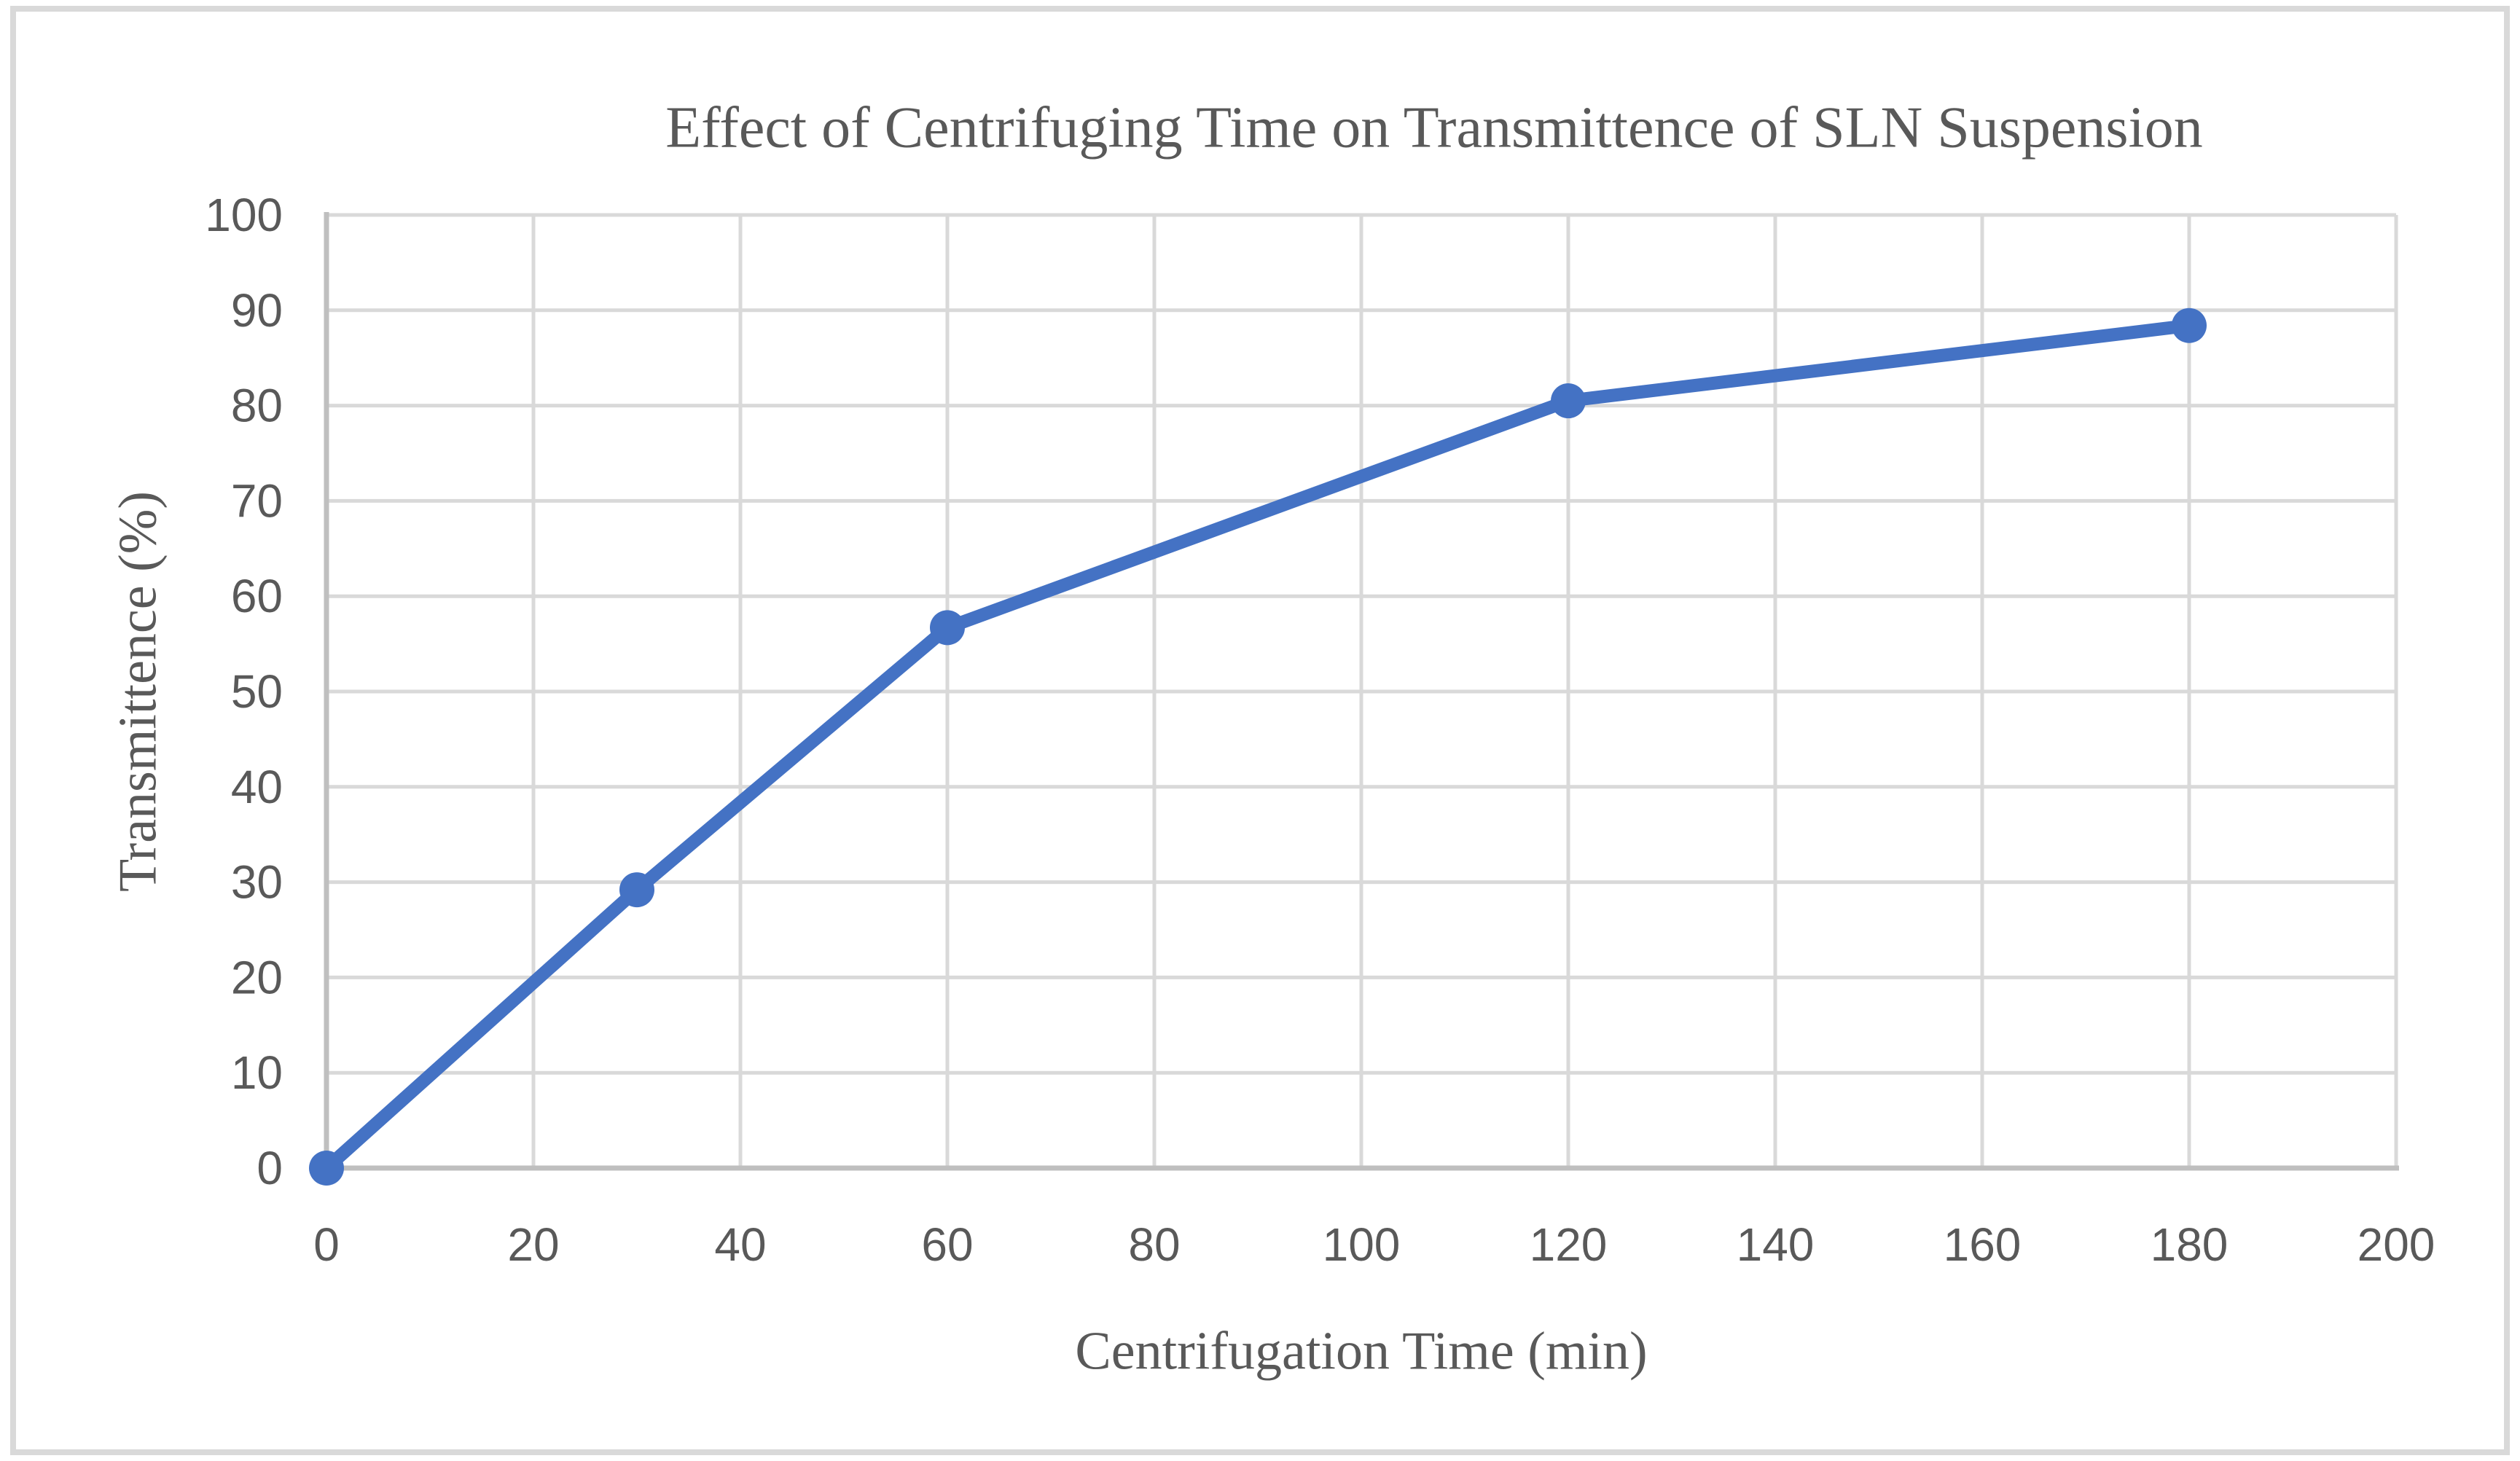  Describe the element at coordinates (1361, 1351) in the screenshot. I see `x-axis-title: Centrifugation Time (min)` at that location.